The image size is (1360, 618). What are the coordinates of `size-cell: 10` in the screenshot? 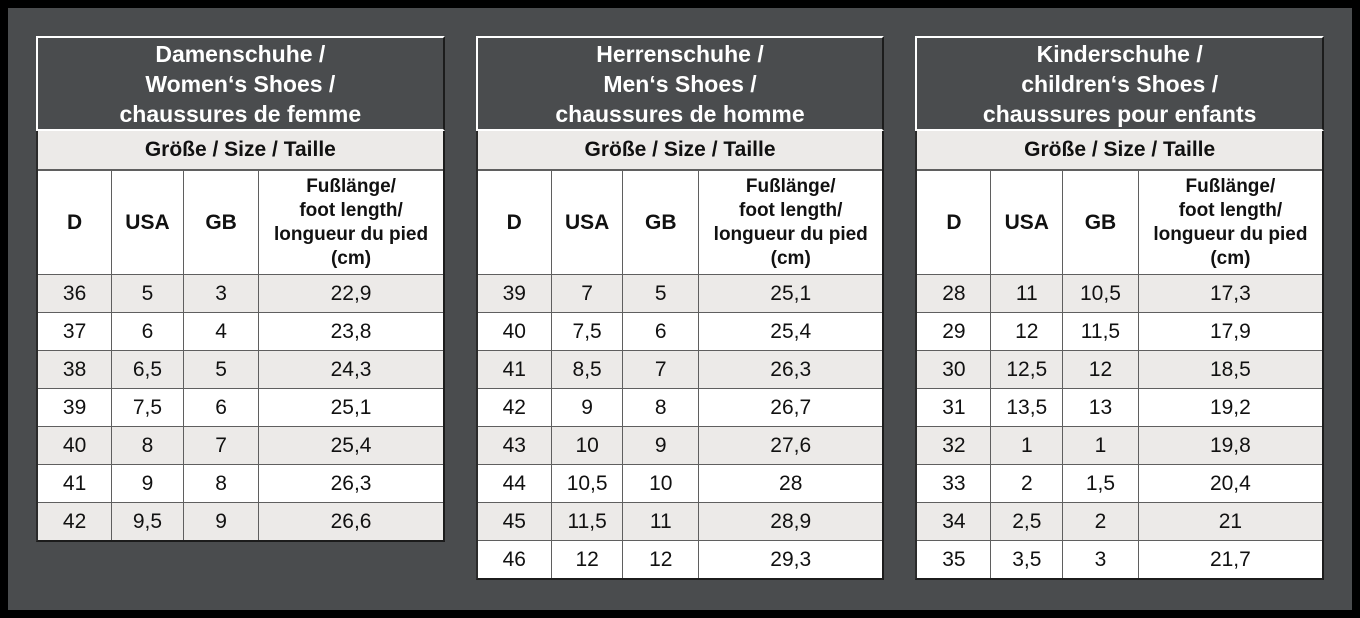 It's located at (587, 445).